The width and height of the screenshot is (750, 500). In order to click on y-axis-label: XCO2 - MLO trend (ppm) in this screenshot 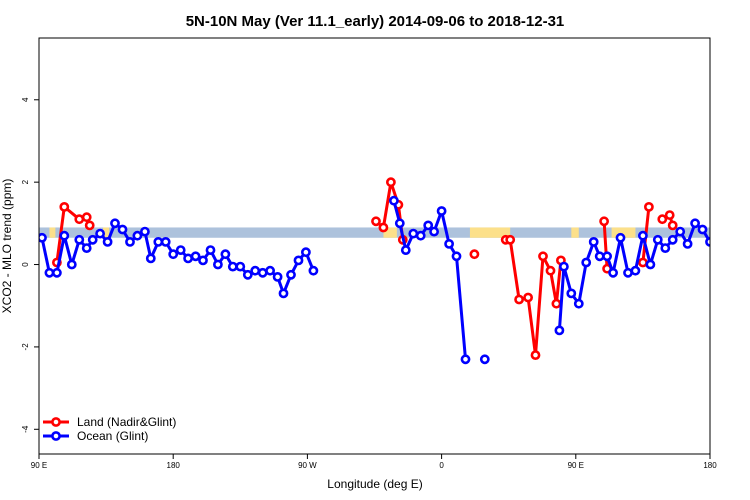, I will do `click(7, 246)`.